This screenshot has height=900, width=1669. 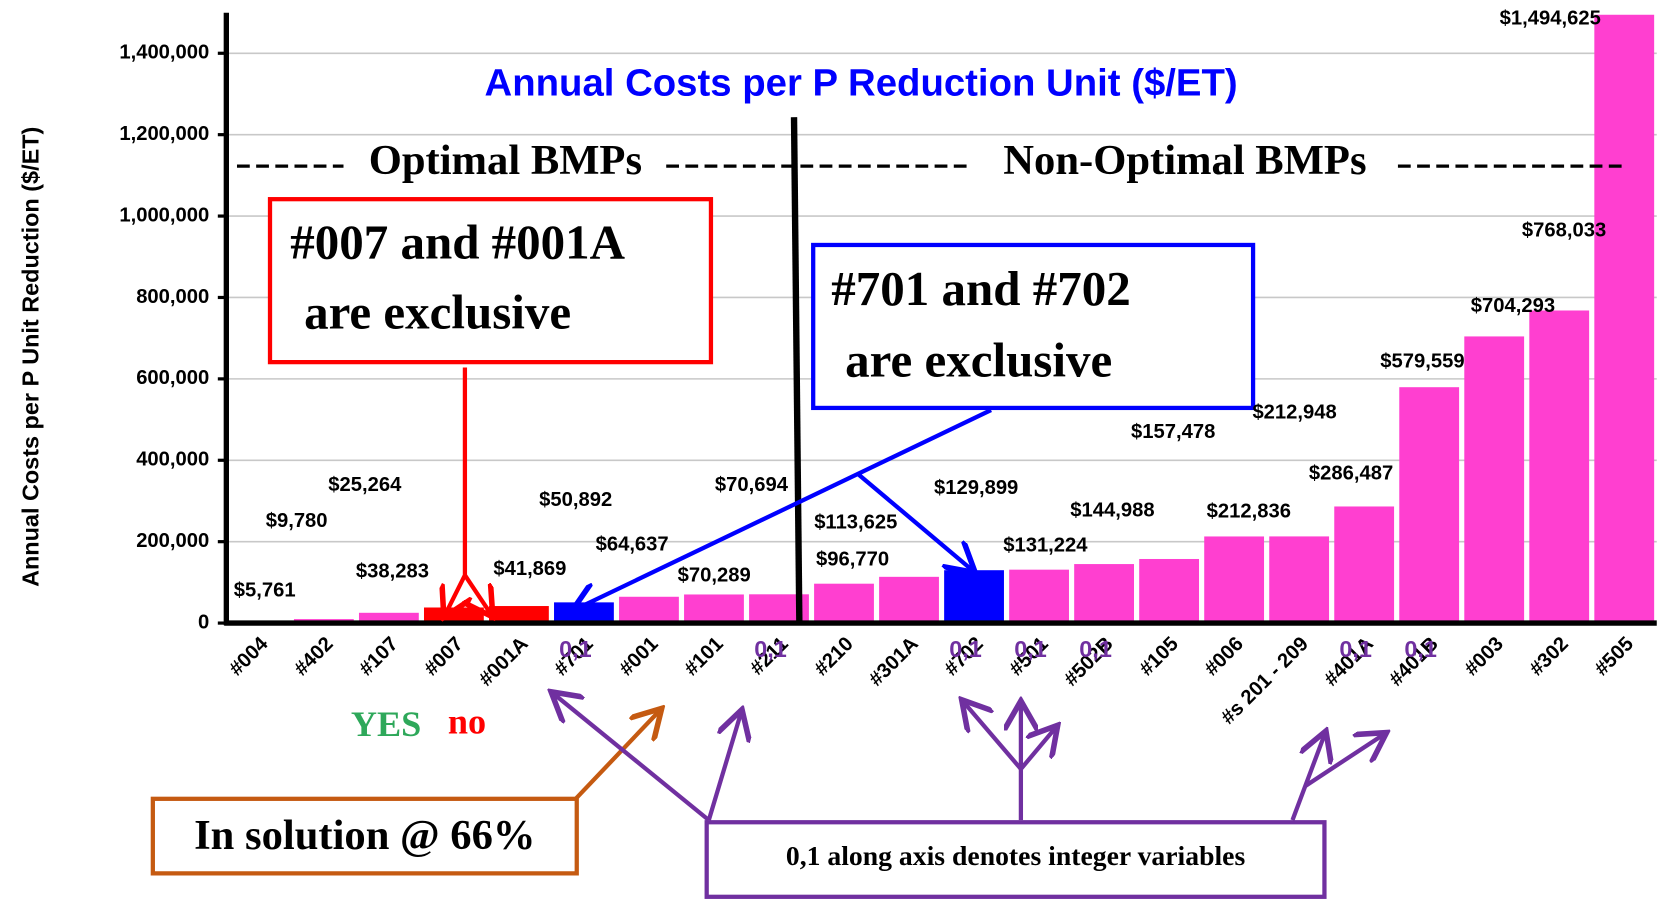 What do you see at coordinates (1184, 160) in the screenshot?
I see `non-optimal-label: Non-Optimal BMPs` at bounding box center [1184, 160].